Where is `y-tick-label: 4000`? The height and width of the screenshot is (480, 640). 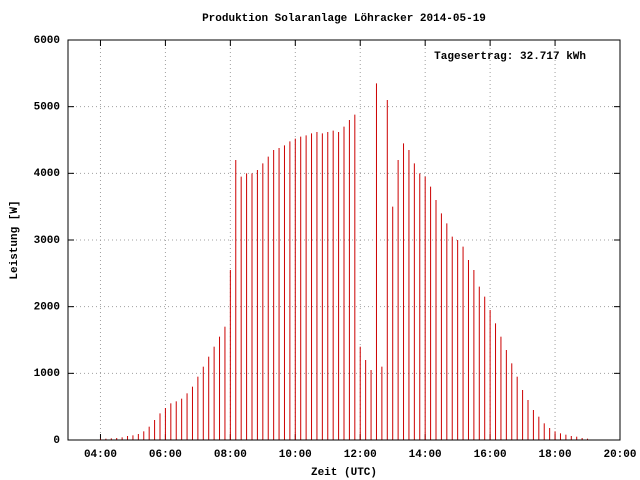 y-tick-label: 4000 is located at coordinates (47, 174).